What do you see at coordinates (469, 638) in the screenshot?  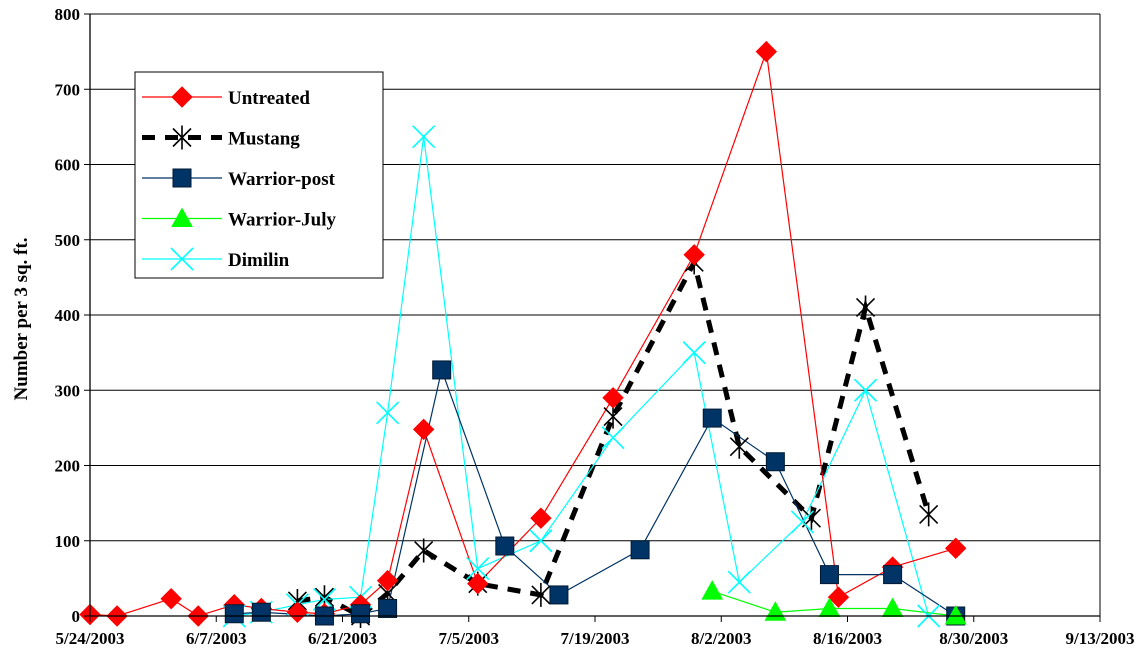 I see `x-tick-label: 7/5/2003` at bounding box center [469, 638].